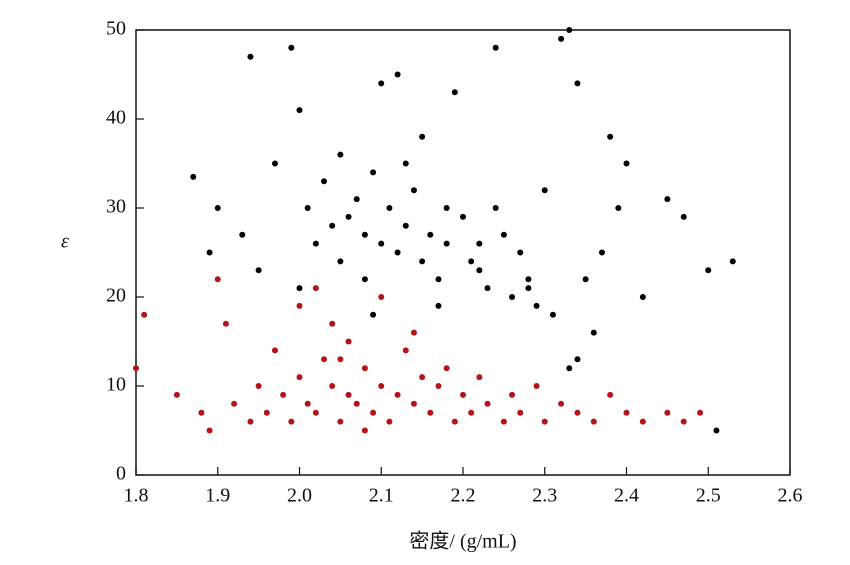 The width and height of the screenshot is (850, 565). I want to click on y-tick-label: 0, so click(121, 474).